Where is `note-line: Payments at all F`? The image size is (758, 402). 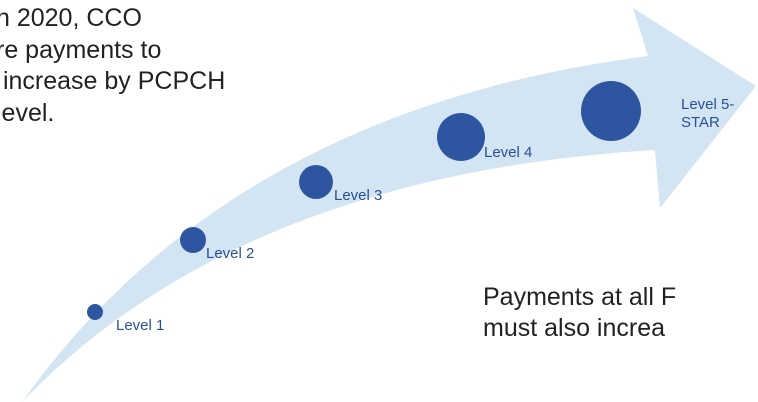 note-line: Payments at all F is located at coordinates (579, 297).